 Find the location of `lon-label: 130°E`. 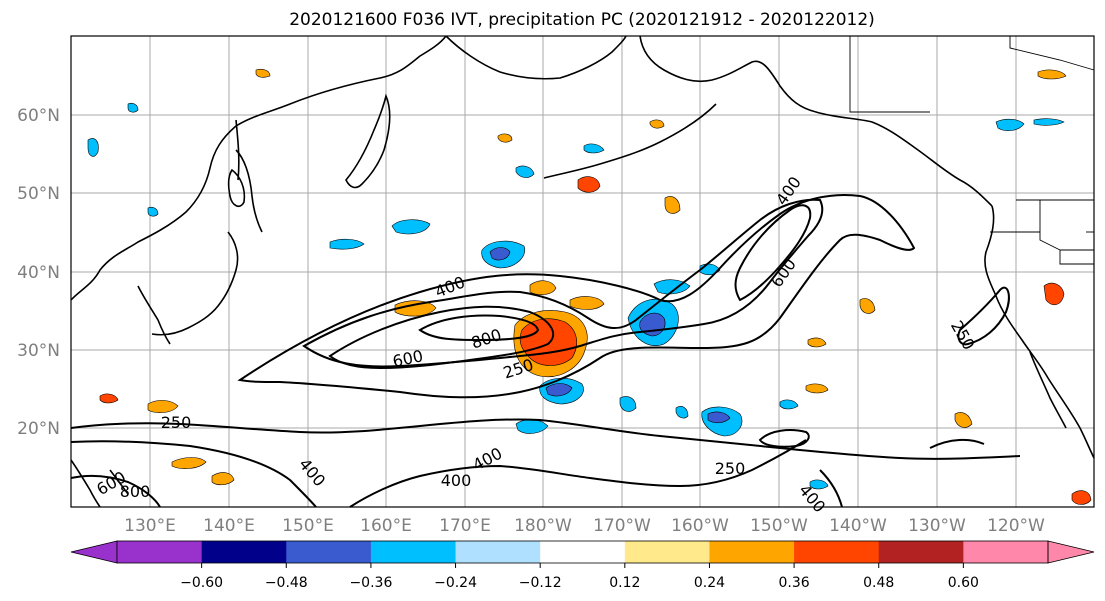

lon-label: 130°E is located at coordinates (150, 526).